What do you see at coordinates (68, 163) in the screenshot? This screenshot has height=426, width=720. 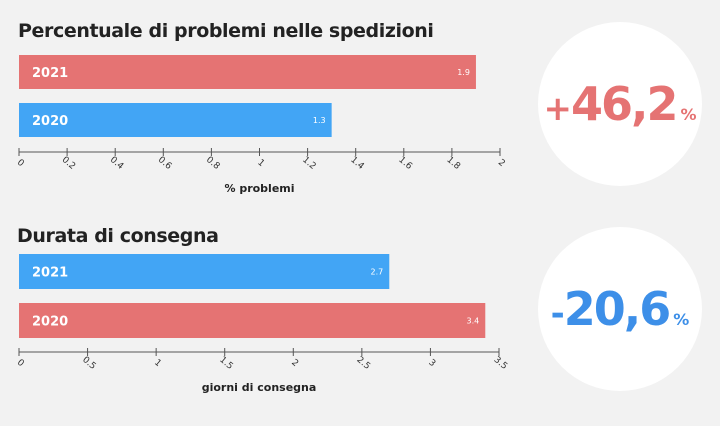 I see `tick-label: 0.2` at bounding box center [68, 163].